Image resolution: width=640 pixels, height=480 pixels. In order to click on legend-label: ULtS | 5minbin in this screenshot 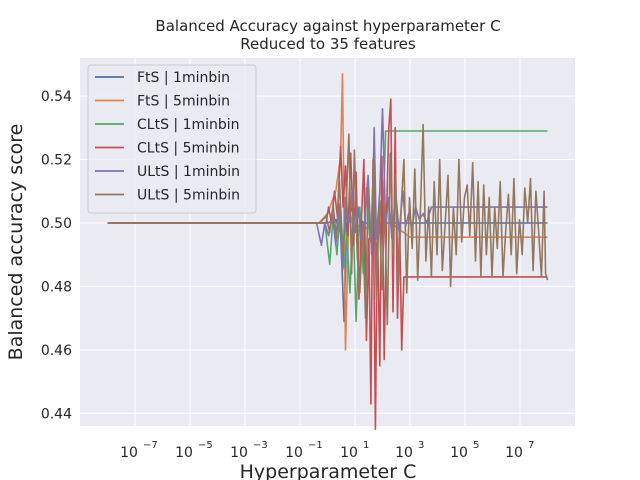, I will do `click(188, 196)`.